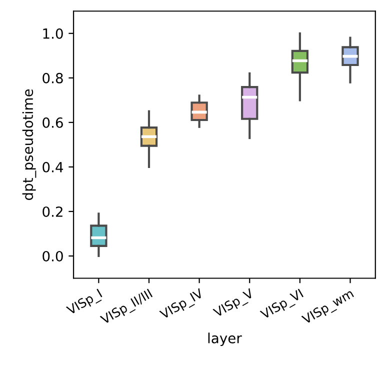  What do you see at coordinates (53, 33) in the screenshot?
I see `y-tick-label: 1.0` at bounding box center [53, 33].